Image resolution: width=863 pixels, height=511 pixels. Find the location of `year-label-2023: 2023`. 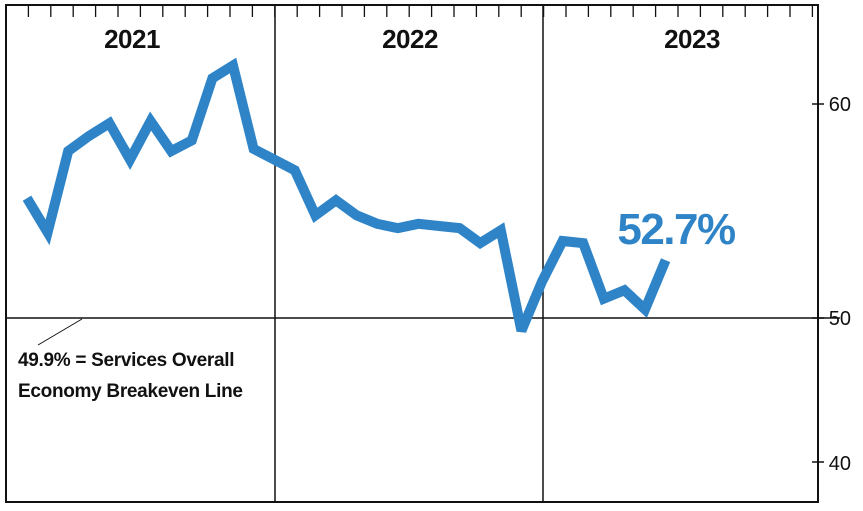

year-label-2023: 2023 is located at coordinates (692, 39).